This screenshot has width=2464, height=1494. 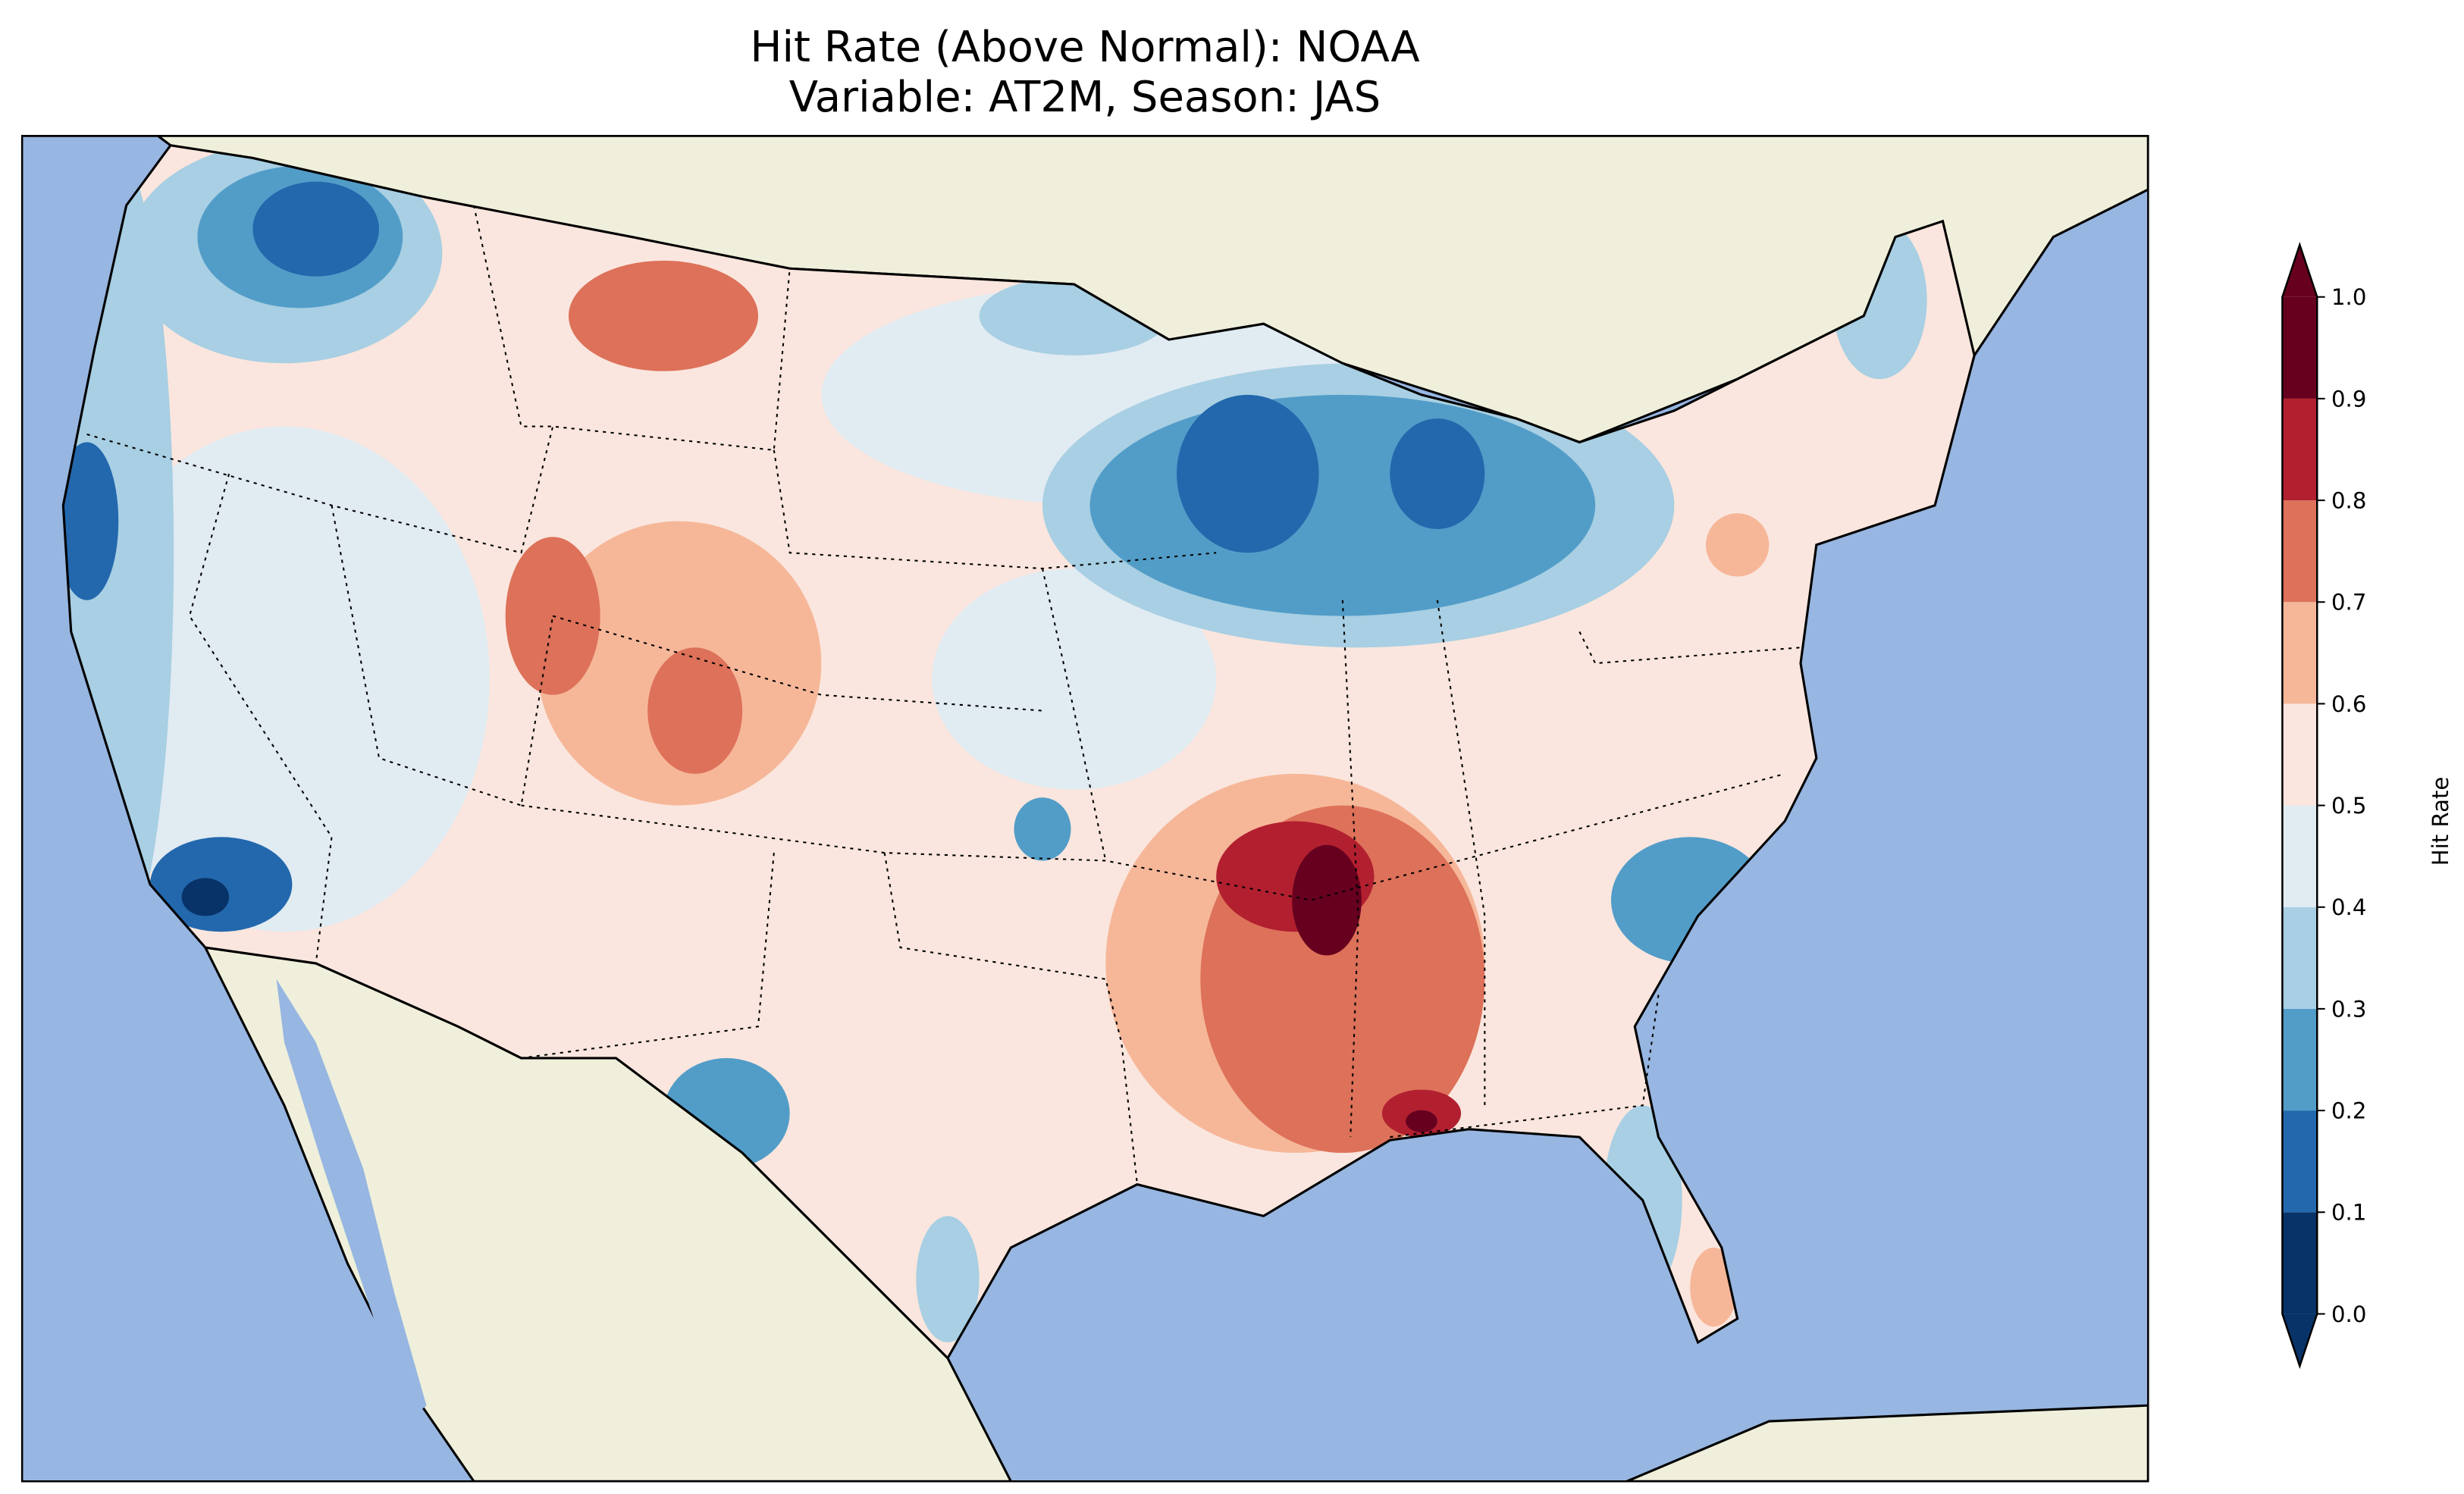 I want to click on chart-title: Hit Rate (Above Normal): NOAA, so click(x=1085, y=47).